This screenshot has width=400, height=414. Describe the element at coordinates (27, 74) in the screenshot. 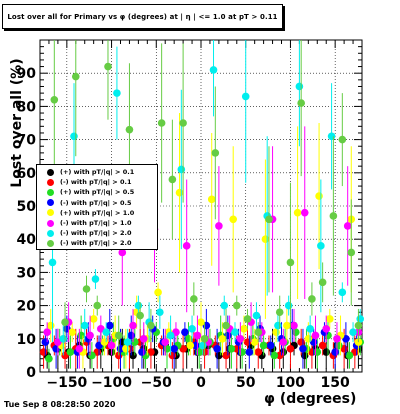

I see `y-tick-label: 90` at that location.